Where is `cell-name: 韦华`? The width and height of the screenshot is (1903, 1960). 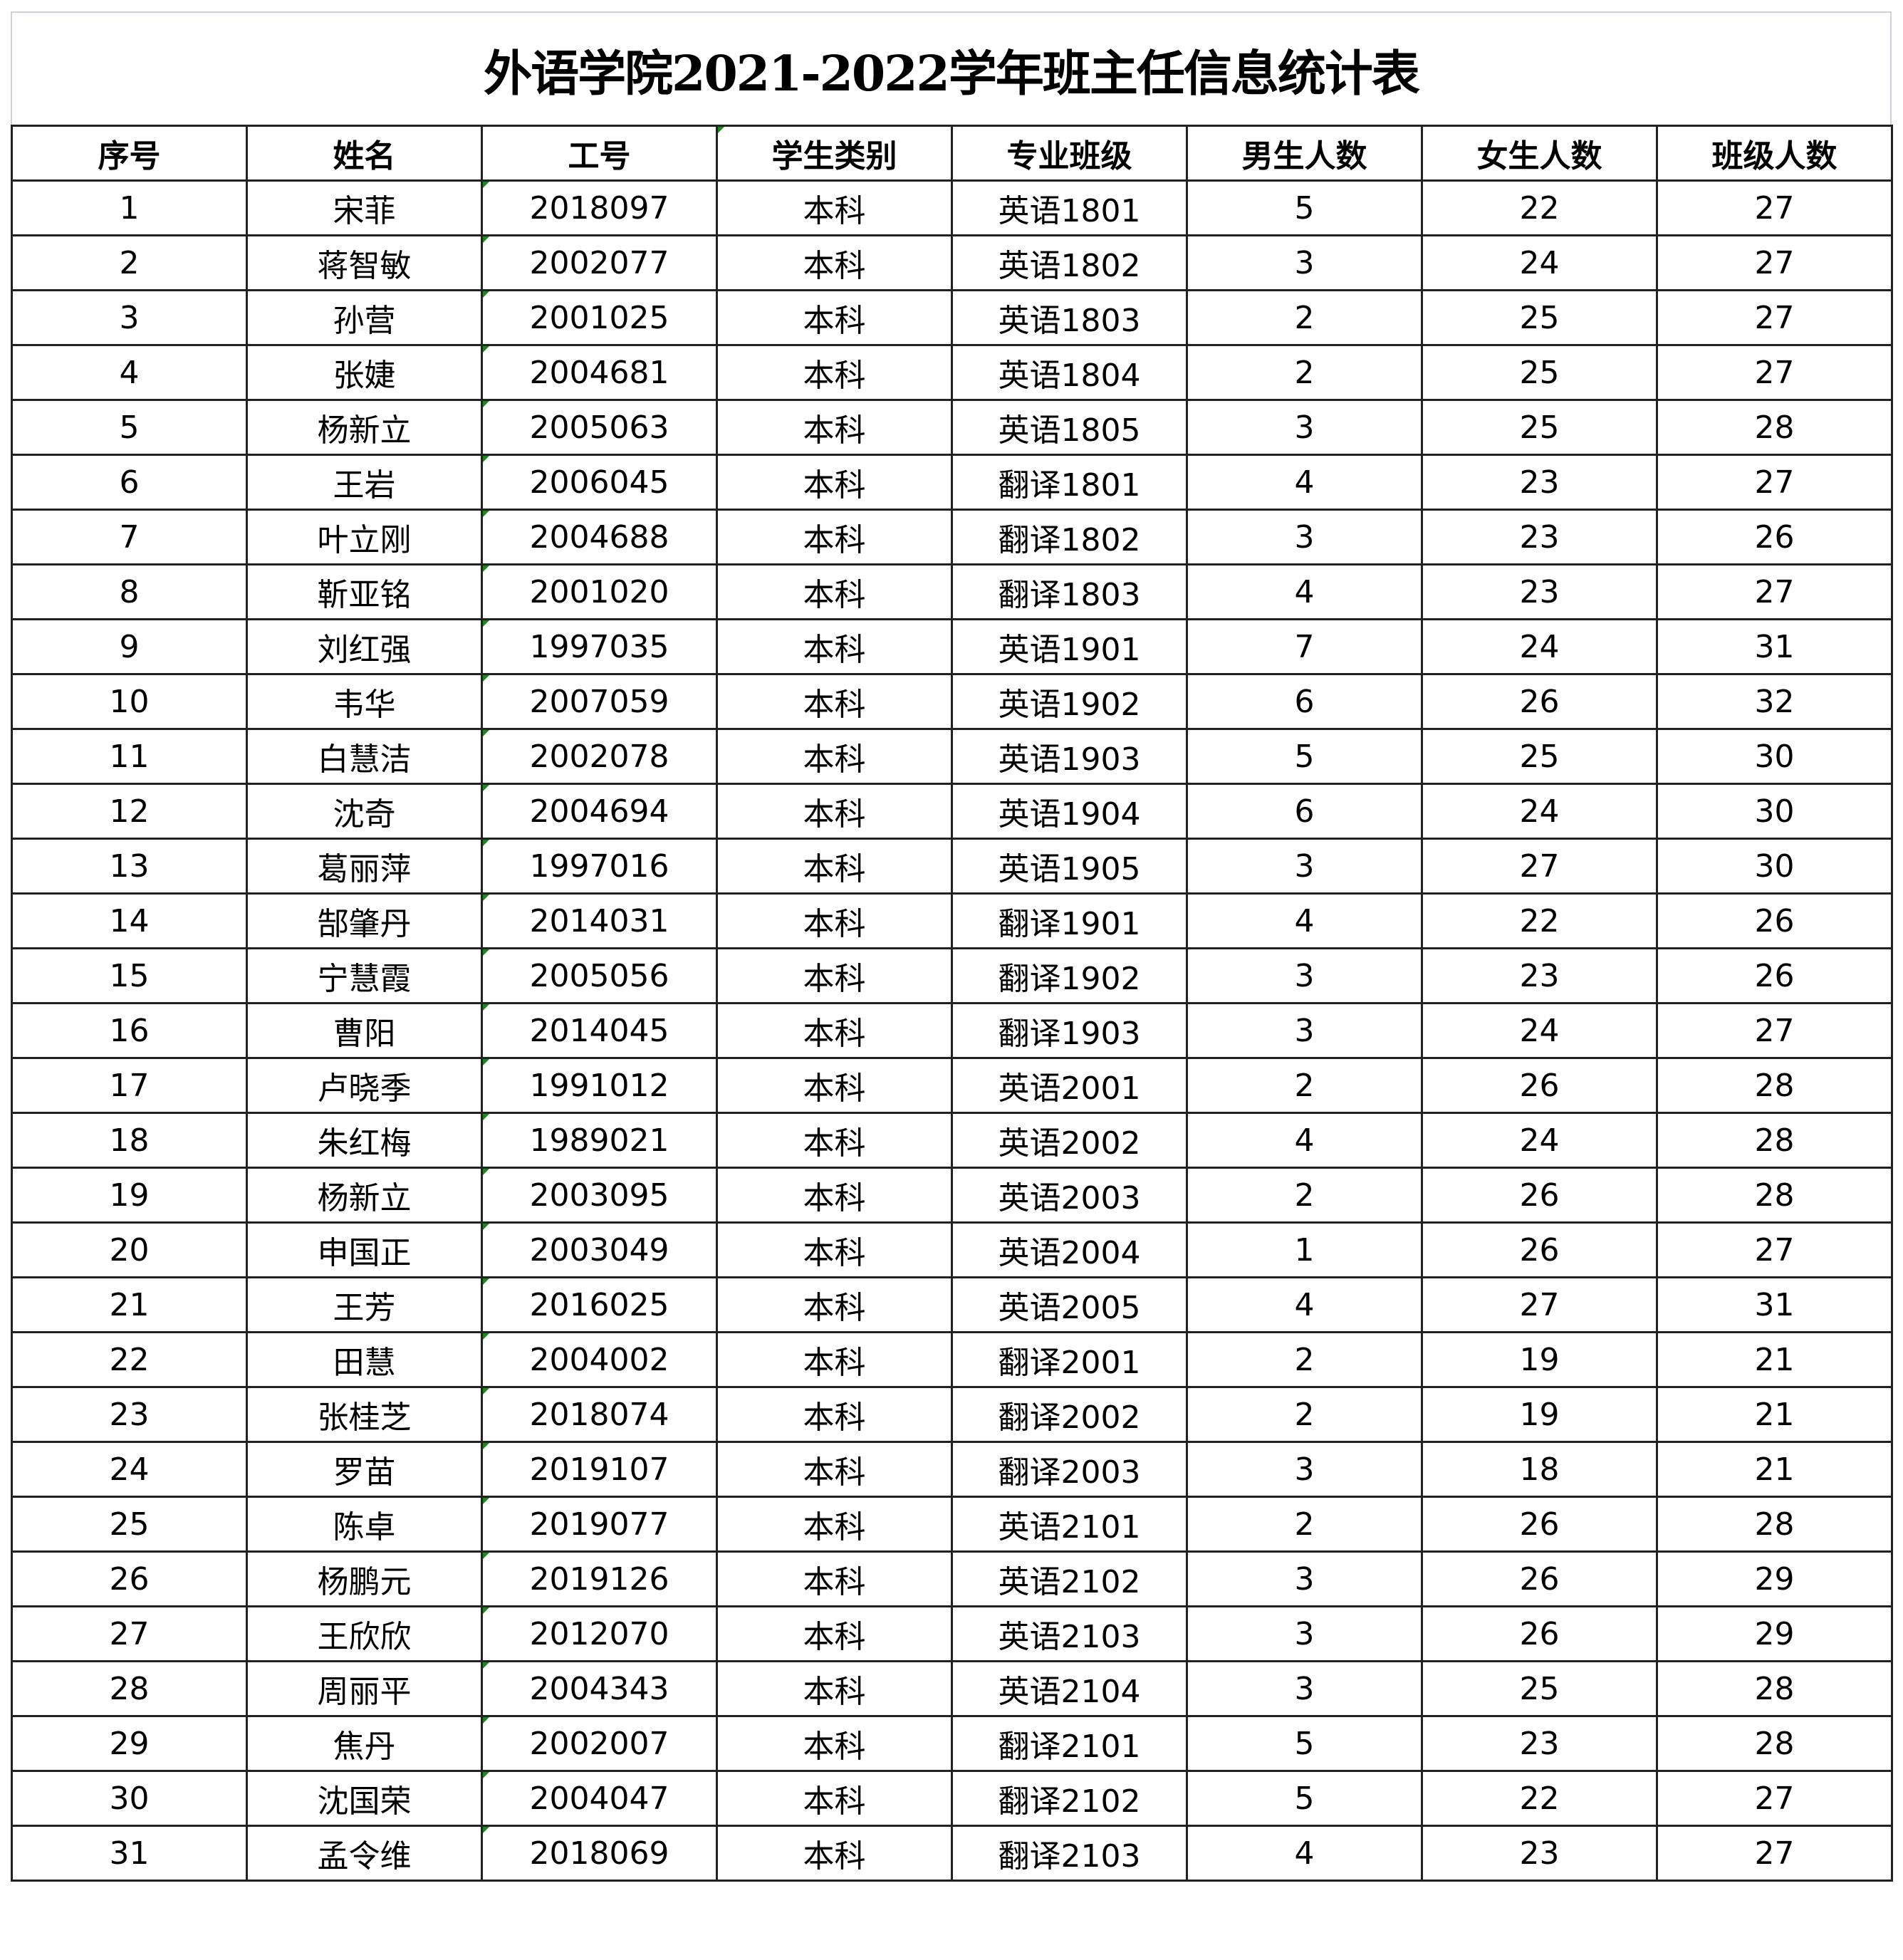
cell-name: 韦华 is located at coordinates (364, 701).